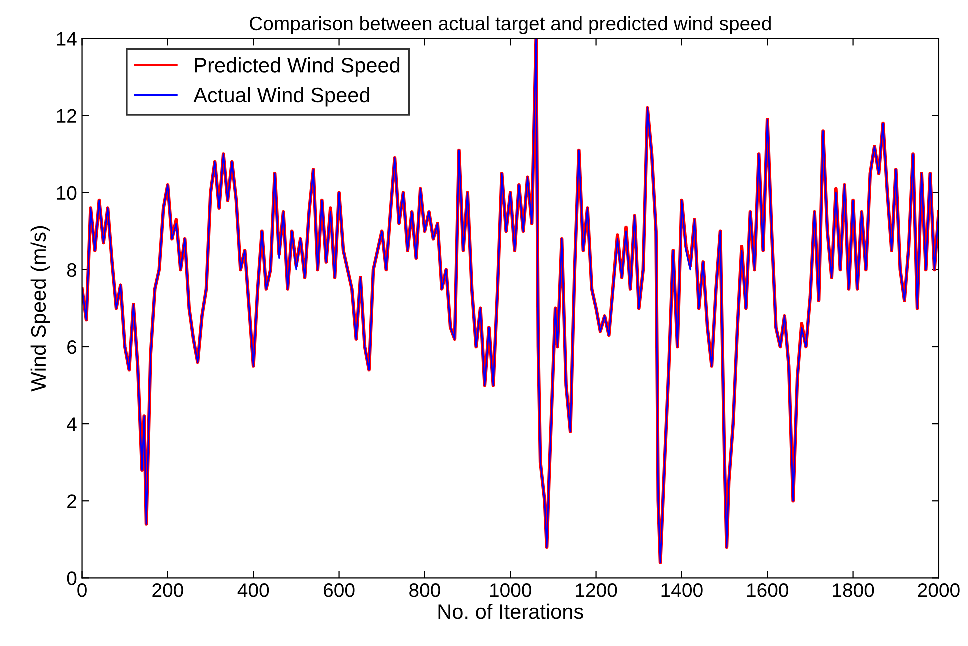  What do you see at coordinates (597, 591) in the screenshot?
I see `x-tick-label: 1200` at bounding box center [597, 591].